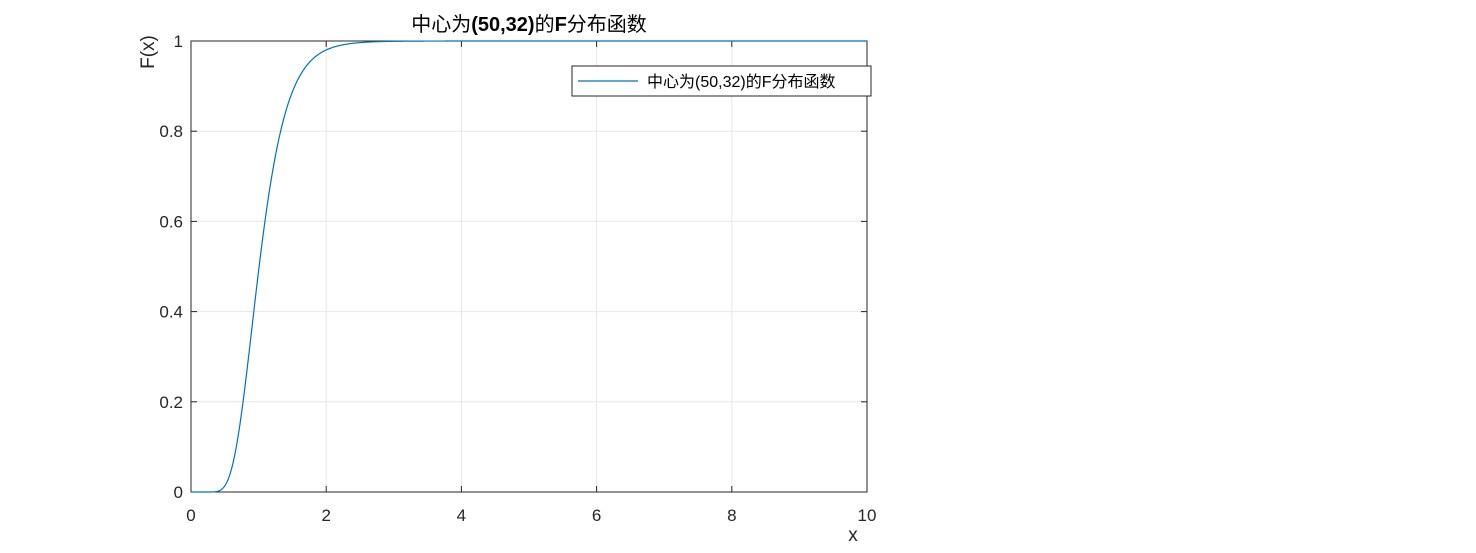  What do you see at coordinates (171, 267) in the screenshot?
I see `y-tick-labels: 0 0.2 0.4 0.6 0.8 1` at bounding box center [171, 267].